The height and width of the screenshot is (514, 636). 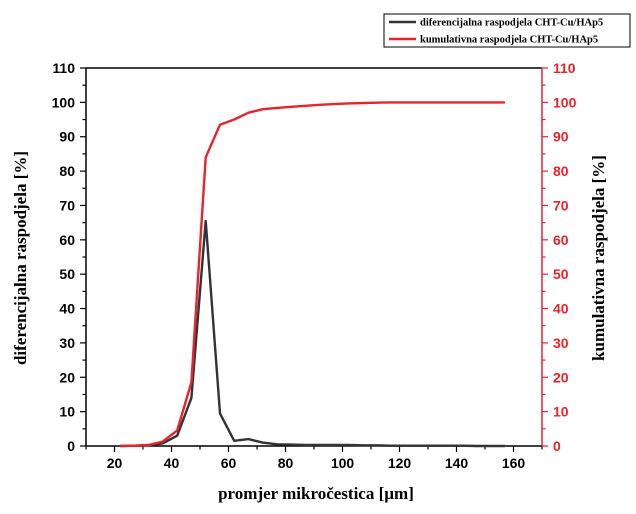 What do you see at coordinates (561, 309) in the screenshot?
I see `y-right-tick-label: 40` at bounding box center [561, 309].